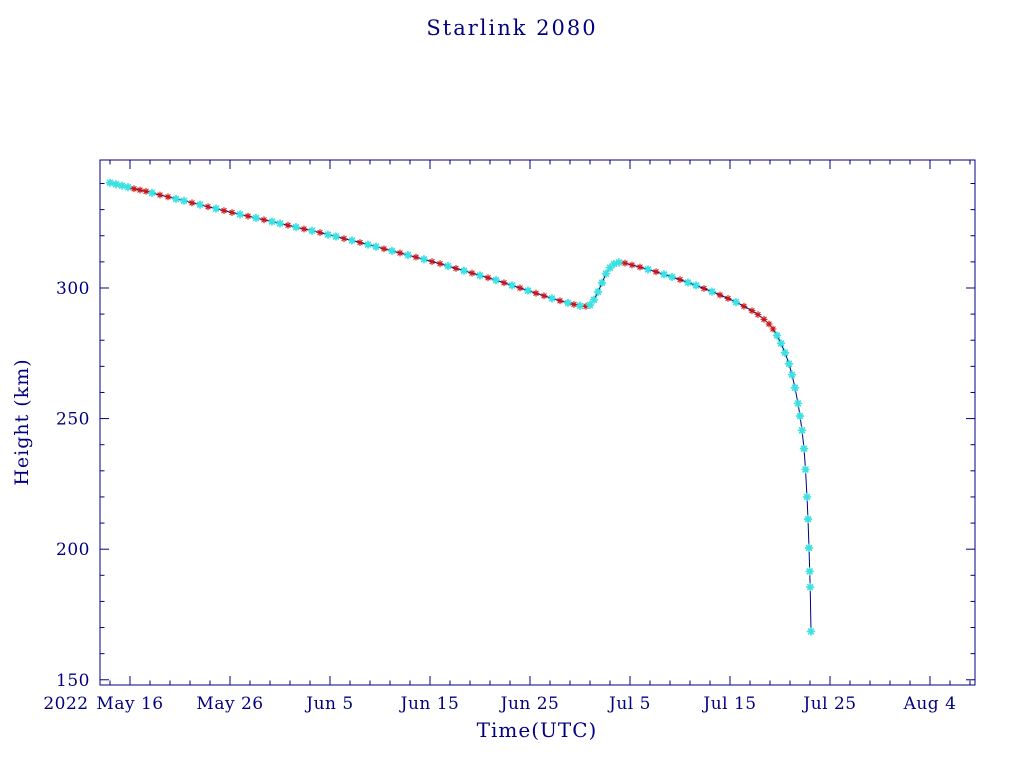 The image size is (1024, 768). I want to click on x-tick-label: Jun 15, so click(429, 704).